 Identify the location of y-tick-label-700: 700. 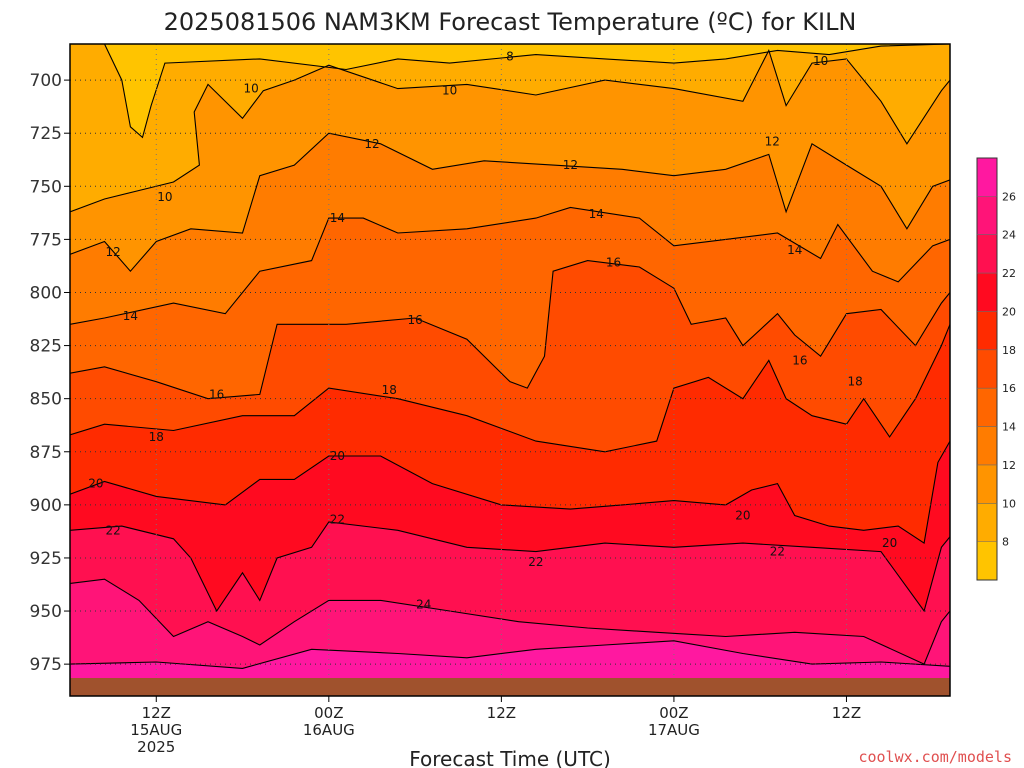
(46, 81).